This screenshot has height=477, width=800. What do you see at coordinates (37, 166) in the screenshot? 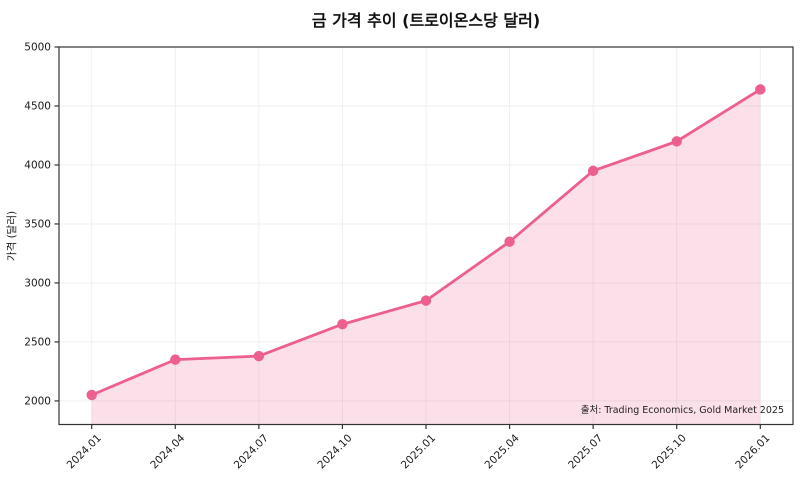
I see `y-tick-label: 4000` at bounding box center [37, 166].